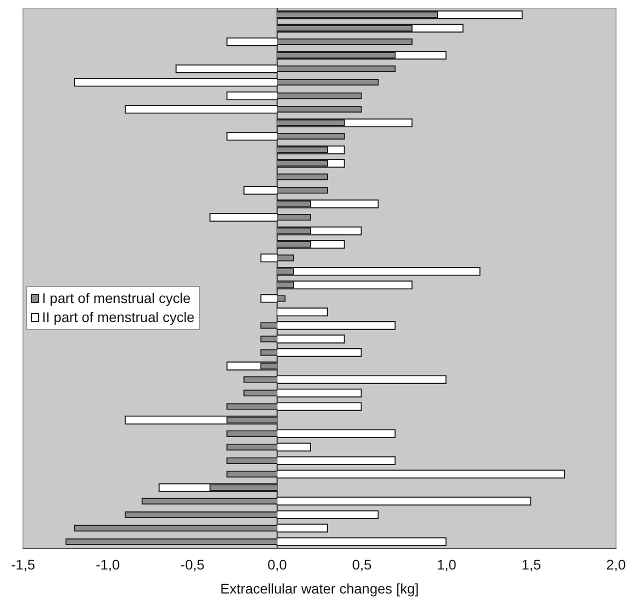 The width and height of the screenshot is (638, 610). What do you see at coordinates (23, 564) in the screenshot?
I see `x-tick-label: -1,5` at bounding box center [23, 564].